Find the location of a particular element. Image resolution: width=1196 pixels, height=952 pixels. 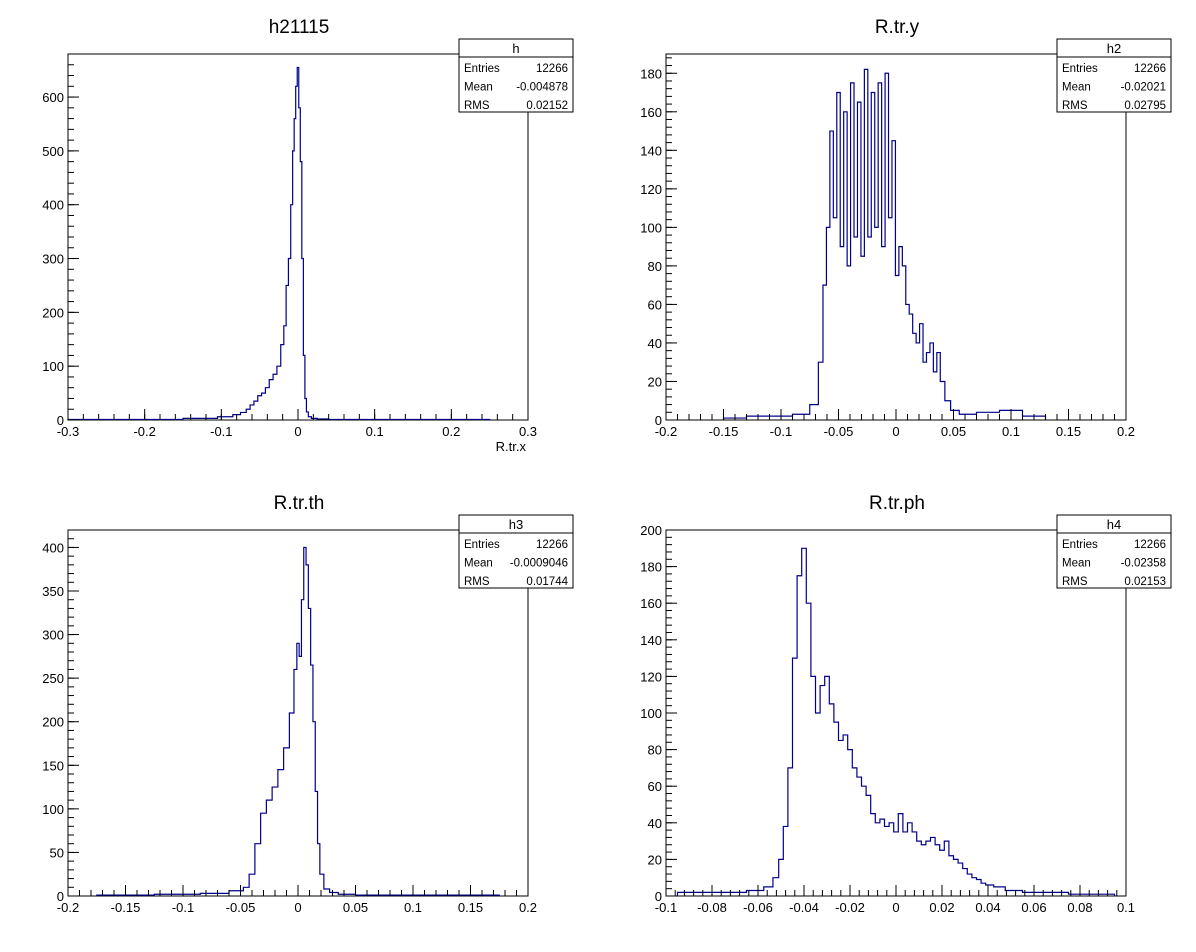

y-tick-label: 300 is located at coordinates (53, 635).